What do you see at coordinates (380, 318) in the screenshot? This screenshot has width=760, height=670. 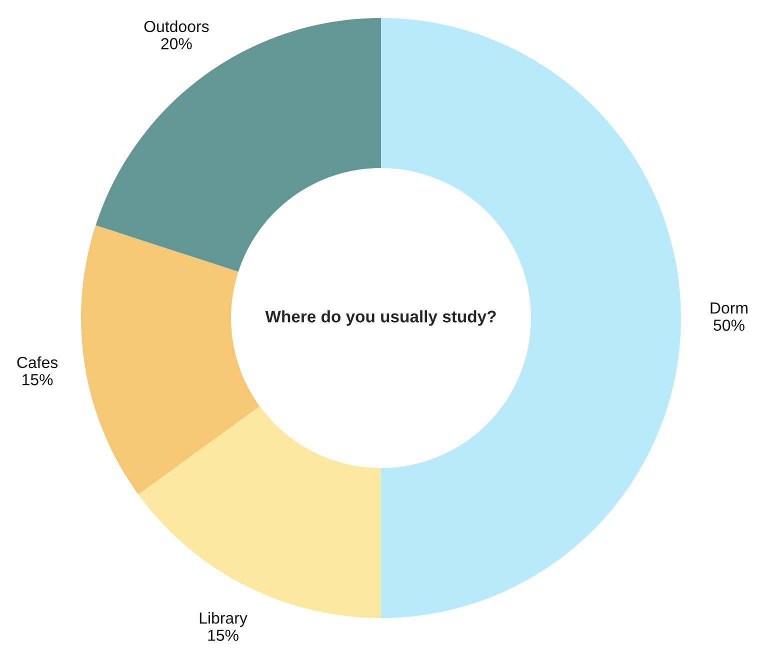 I see `text: Where do you usually study?` at bounding box center [380, 318].